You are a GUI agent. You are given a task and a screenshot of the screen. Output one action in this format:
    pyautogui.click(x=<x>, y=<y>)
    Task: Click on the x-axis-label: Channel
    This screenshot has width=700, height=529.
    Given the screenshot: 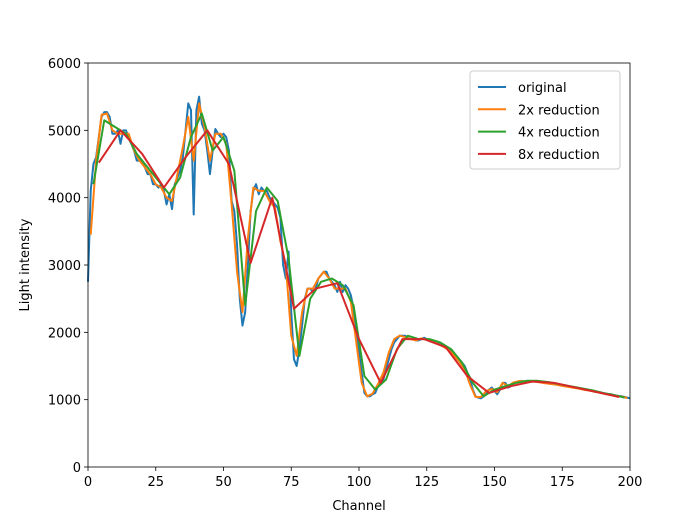 What is the action you would take?
    pyautogui.click(x=358, y=506)
    